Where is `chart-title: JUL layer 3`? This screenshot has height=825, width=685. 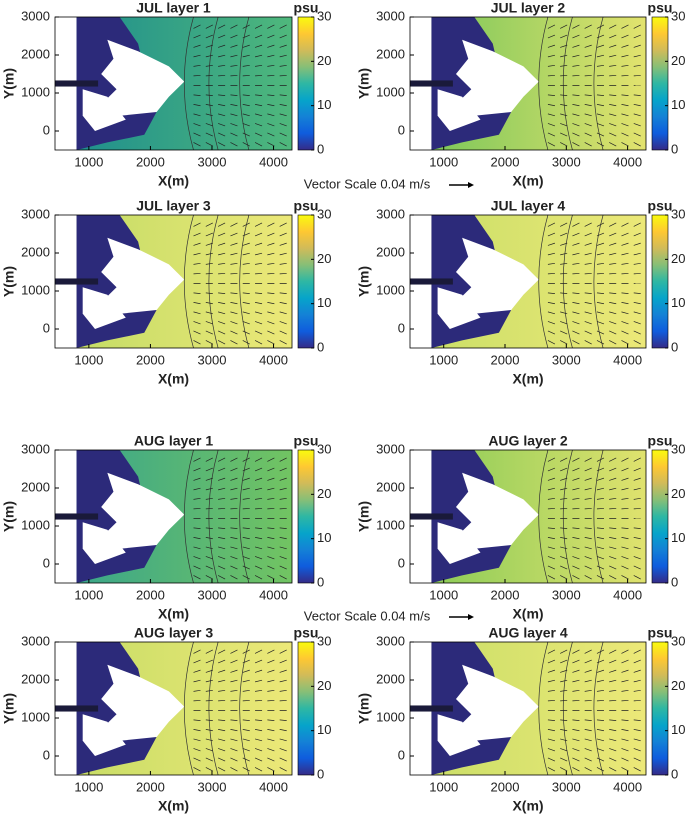 chart-title: JUL layer 3 is located at coordinates (173, 206).